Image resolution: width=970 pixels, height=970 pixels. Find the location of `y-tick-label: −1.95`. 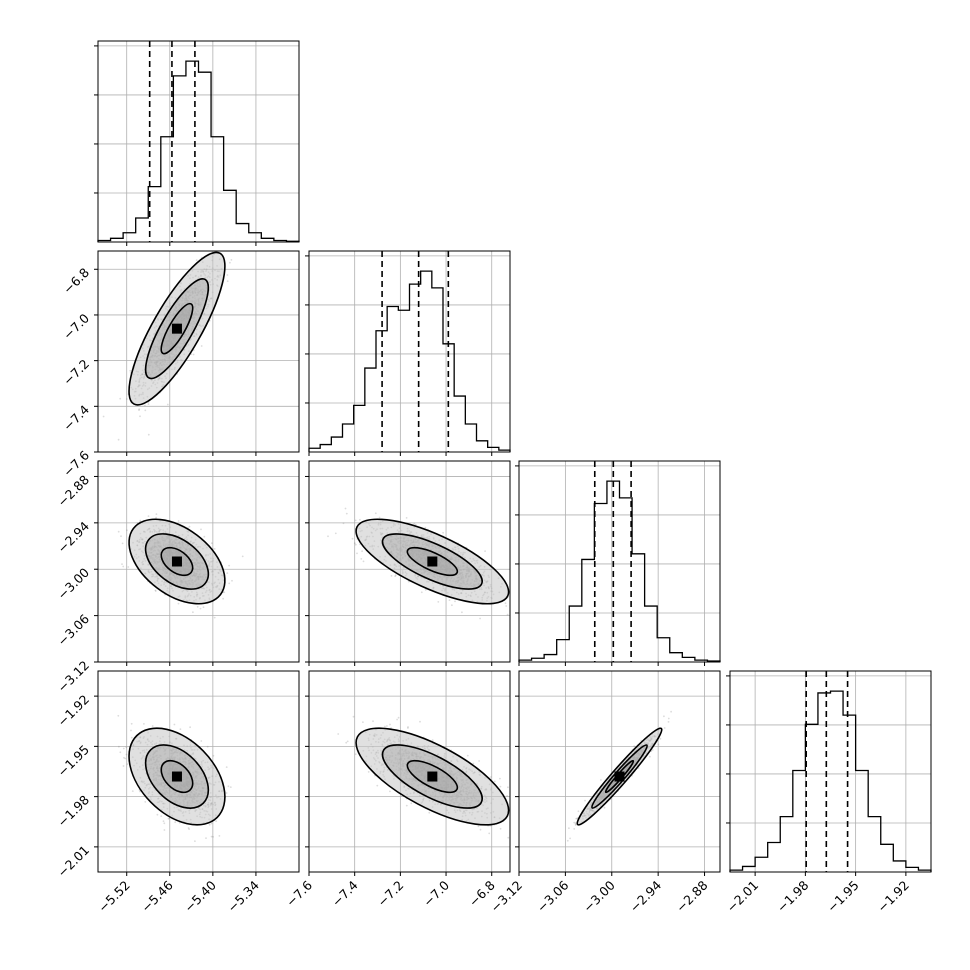

y-tick-label: −1.95 is located at coordinates (73, 761).